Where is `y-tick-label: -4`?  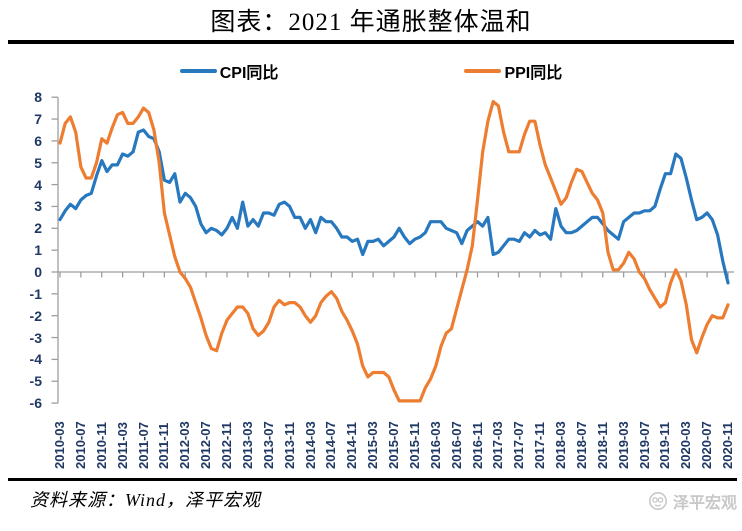 y-tick-label: -4 is located at coordinates (35, 359).